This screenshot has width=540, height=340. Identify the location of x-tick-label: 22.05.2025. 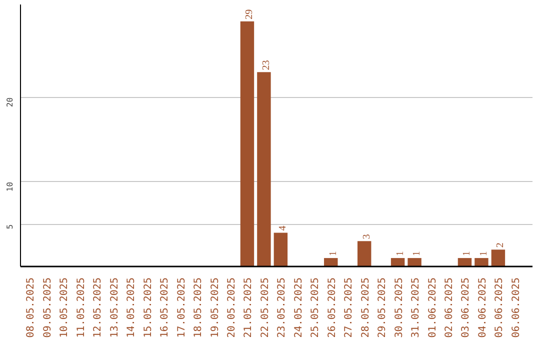
(265, 307).